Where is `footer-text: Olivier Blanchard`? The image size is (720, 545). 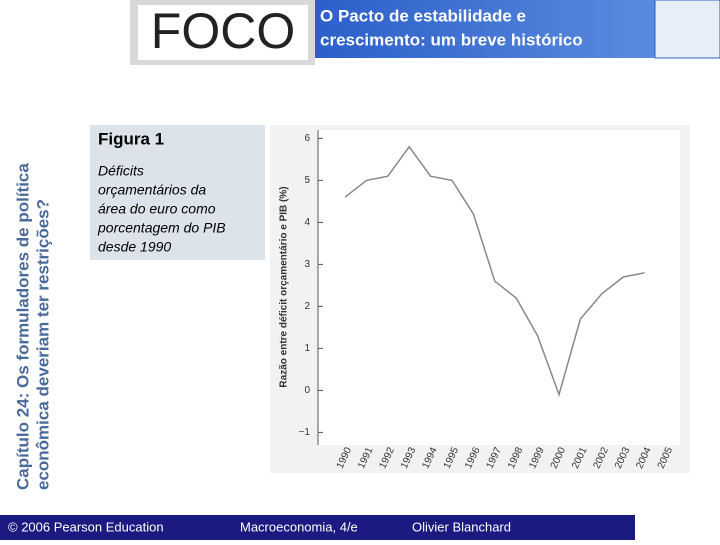
footer-text: Olivier Blanchard is located at coordinates (461, 526).